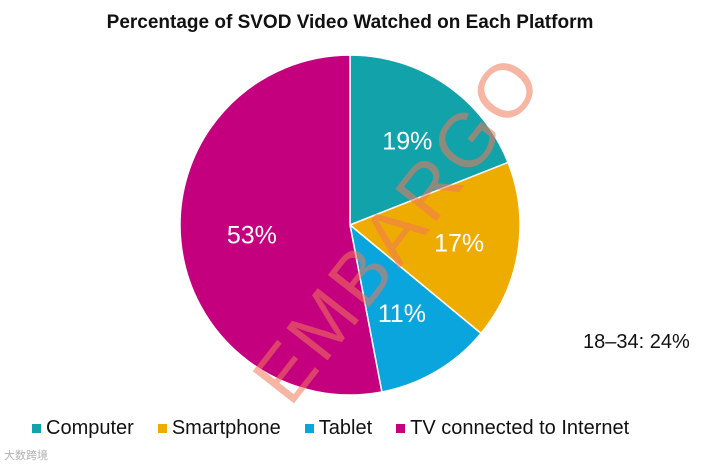 The width and height of the screenshot is (717, 466). Describe the element at coordinates (36, 428) in the screenshot. I see `legend-swatch-computer` at that location.